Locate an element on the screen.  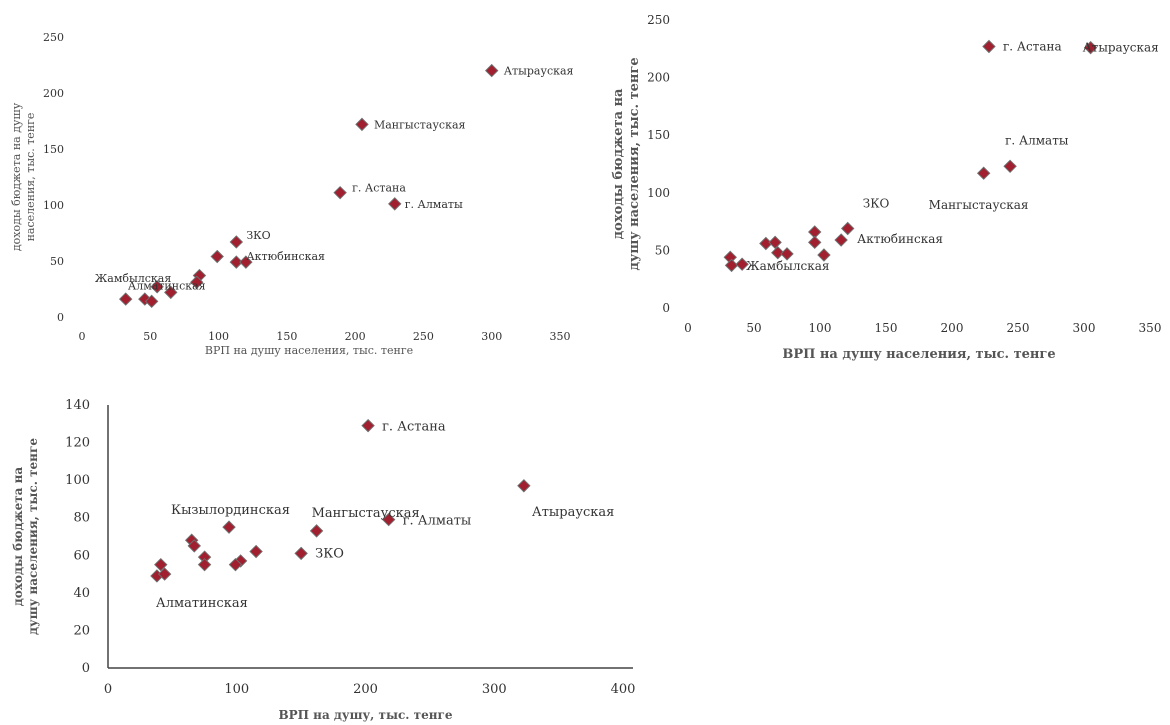
y-tick-label: 120 is located at coordinates (77, 443).